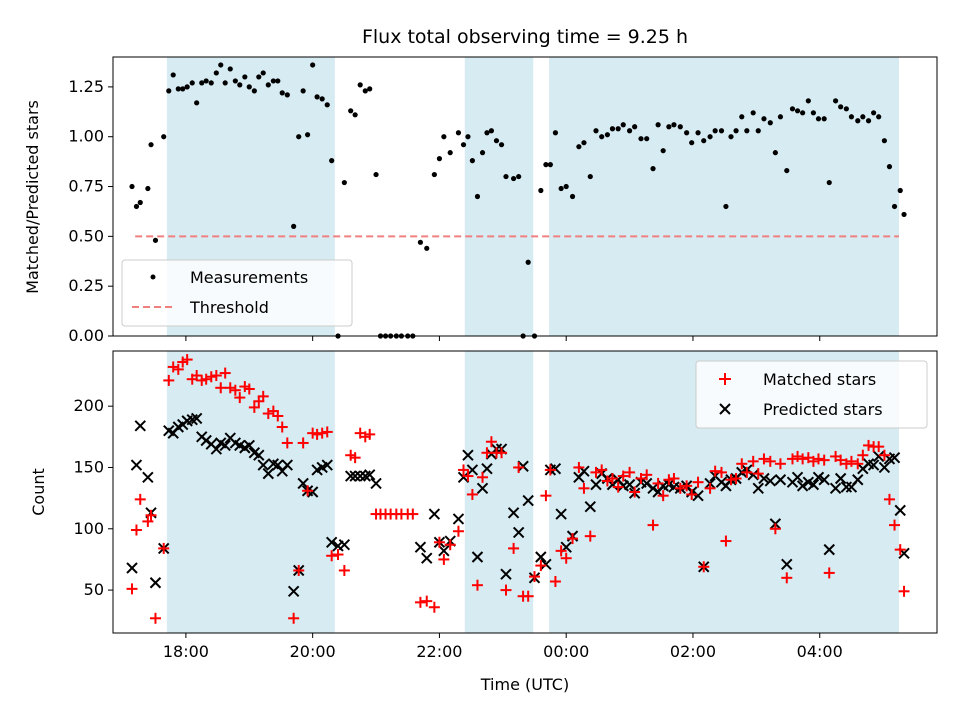 The image size is (960, 720). I want to click on top-y-axis-label: Matched/Predicted stars, so click(32, 197).